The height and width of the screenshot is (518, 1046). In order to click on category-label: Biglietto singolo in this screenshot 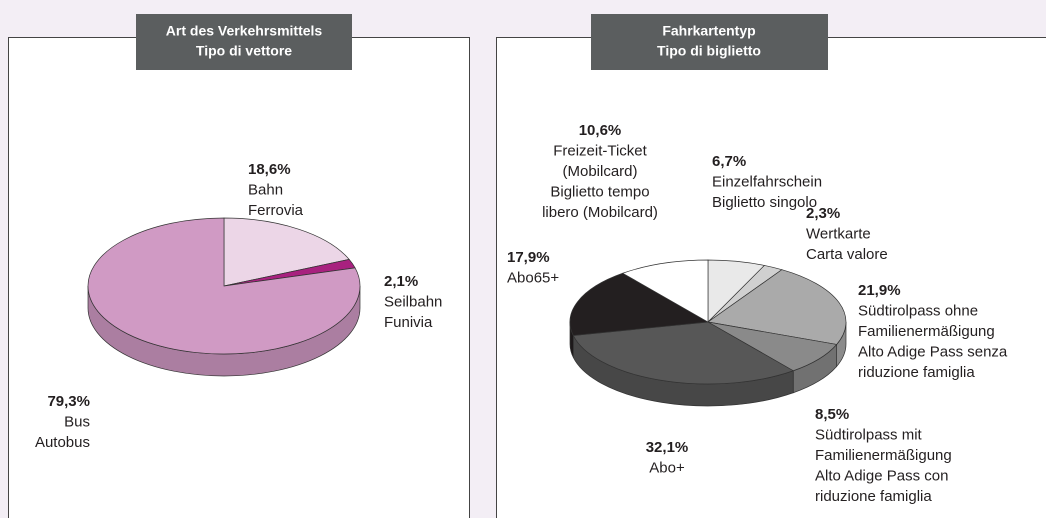, I will do `click(764, 202)`.